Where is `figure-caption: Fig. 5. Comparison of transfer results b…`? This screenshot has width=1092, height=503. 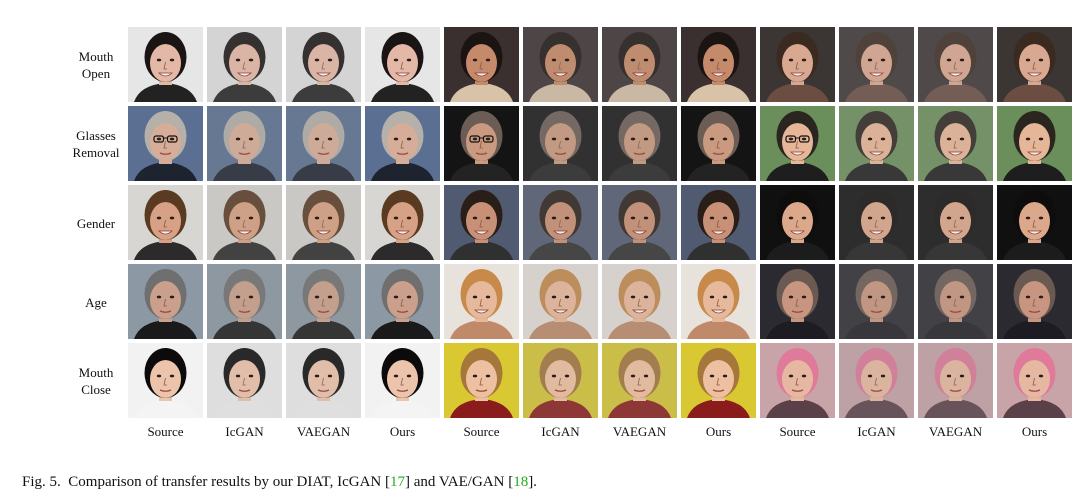 figure-caption: Fig. 5. Comparison of transfer results b… is located at coordinates (279, 482).